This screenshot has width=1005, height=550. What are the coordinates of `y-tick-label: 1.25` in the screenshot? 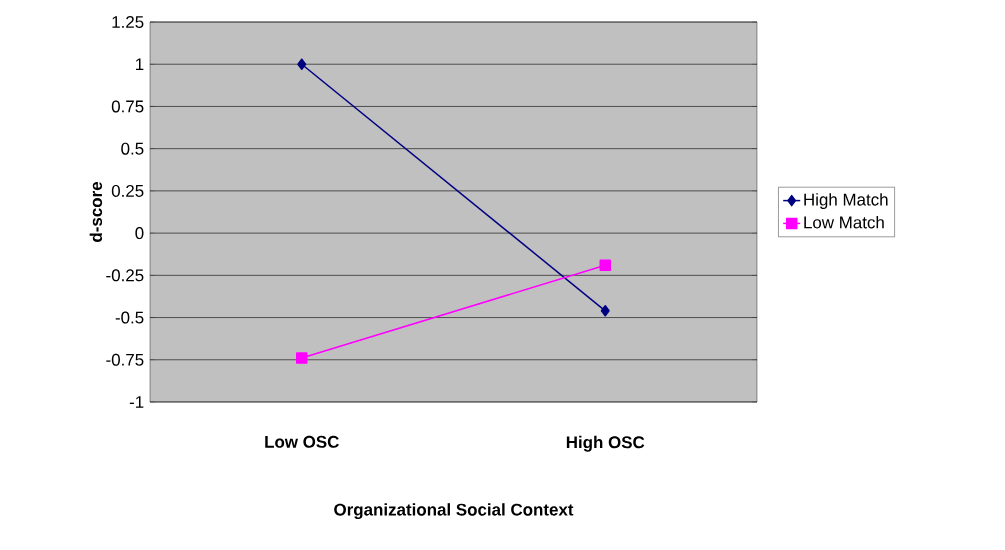 It's located at (128, 22).